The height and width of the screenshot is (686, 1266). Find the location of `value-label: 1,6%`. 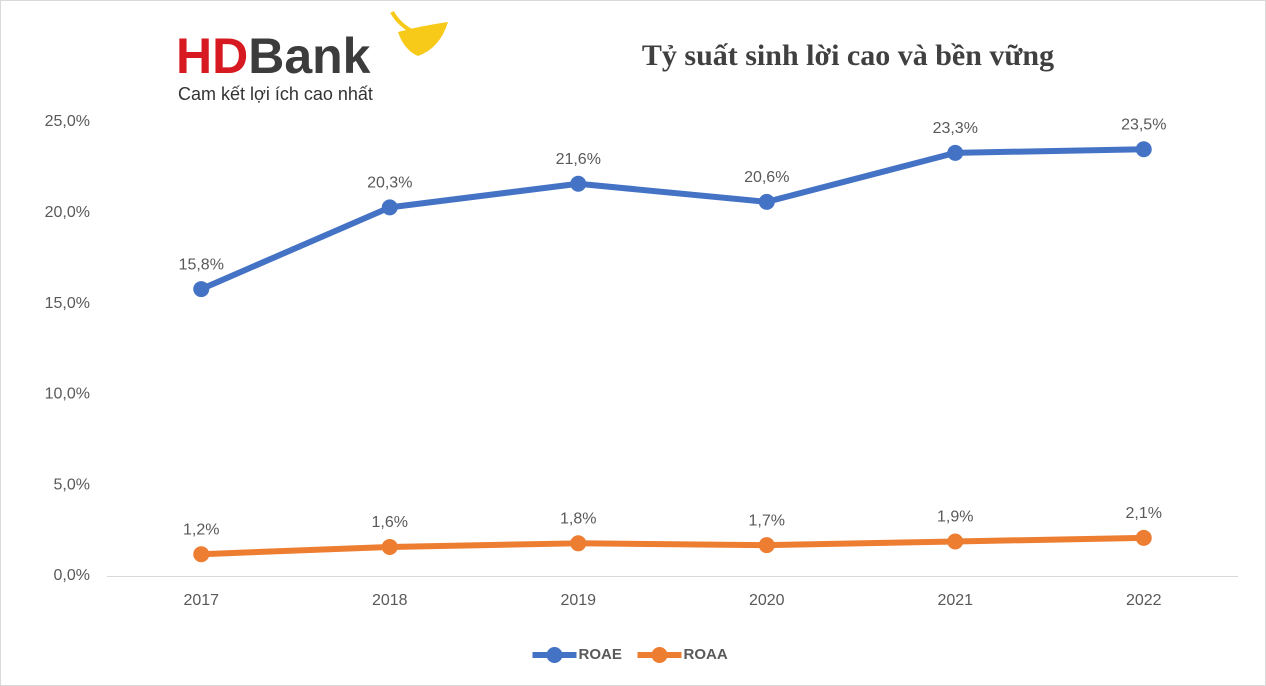

value-label: 1,6% is located at coordinates (390, 522).